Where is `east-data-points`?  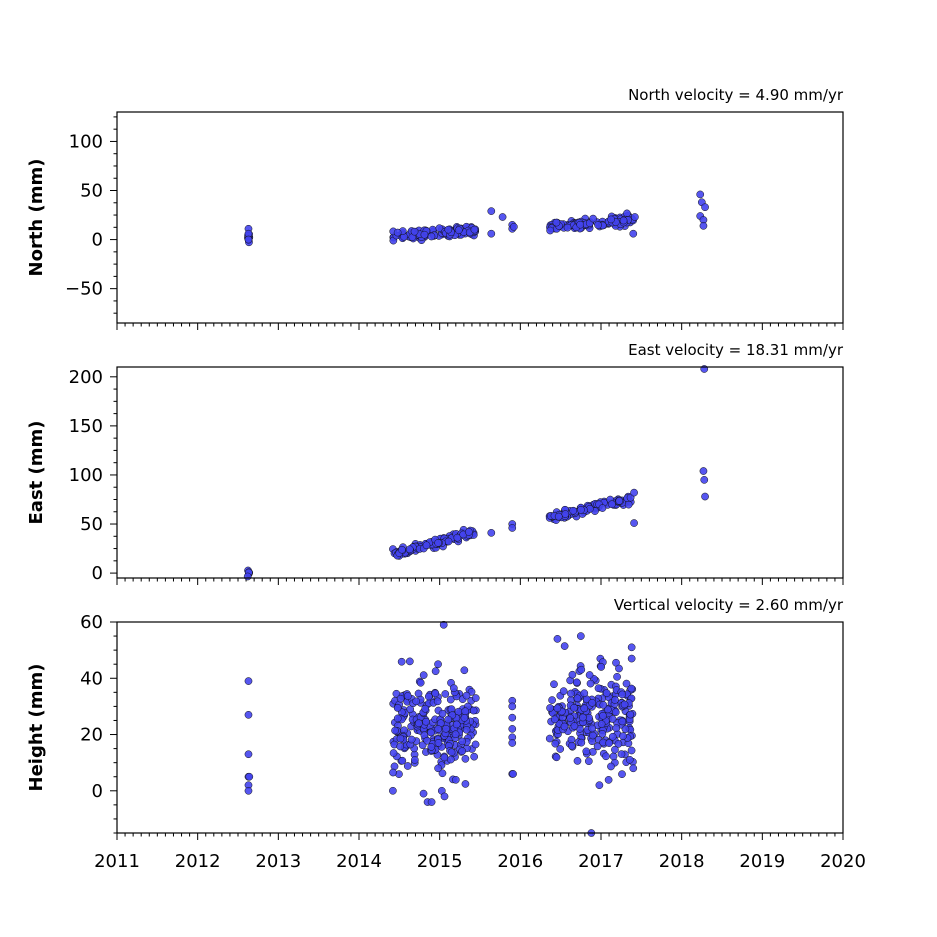
east-data-points is located at coordinates (476, 473).